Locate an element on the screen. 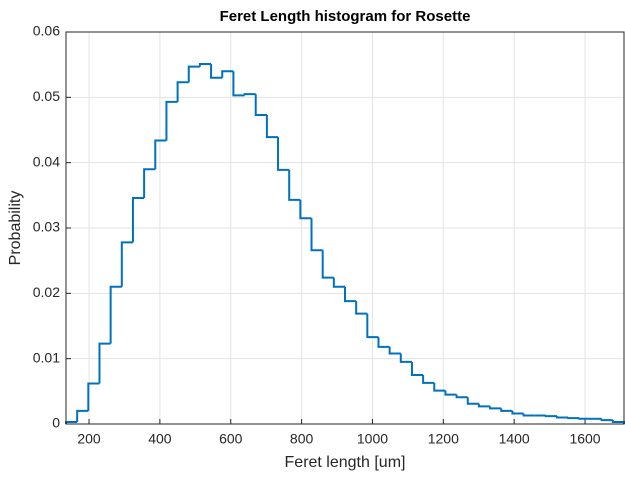 Image resolution: width=625 pixels, height=477 pixels. x-axis-label: Feret length [um] is located at coordinates (345, 462).